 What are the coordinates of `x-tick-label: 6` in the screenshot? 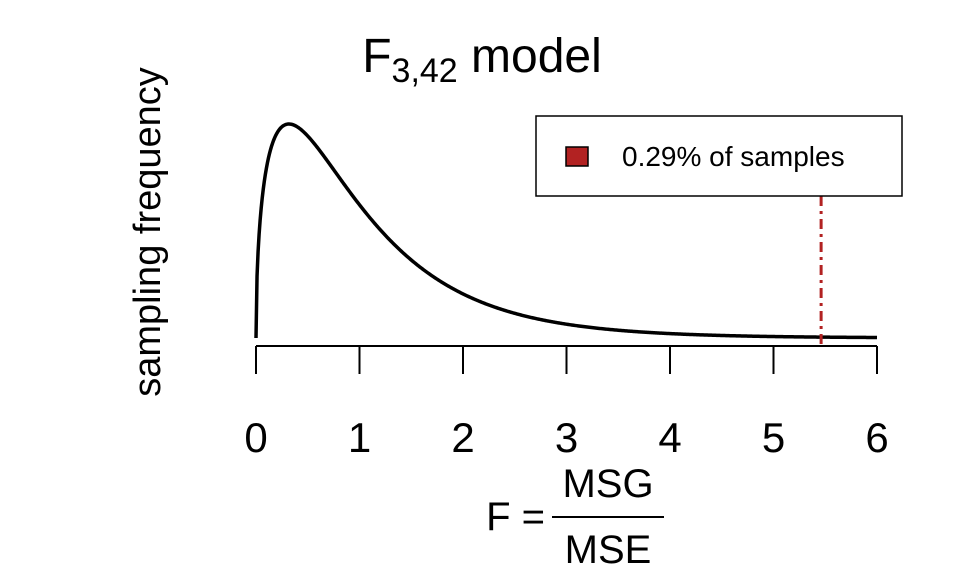 It's located at (876, 437).